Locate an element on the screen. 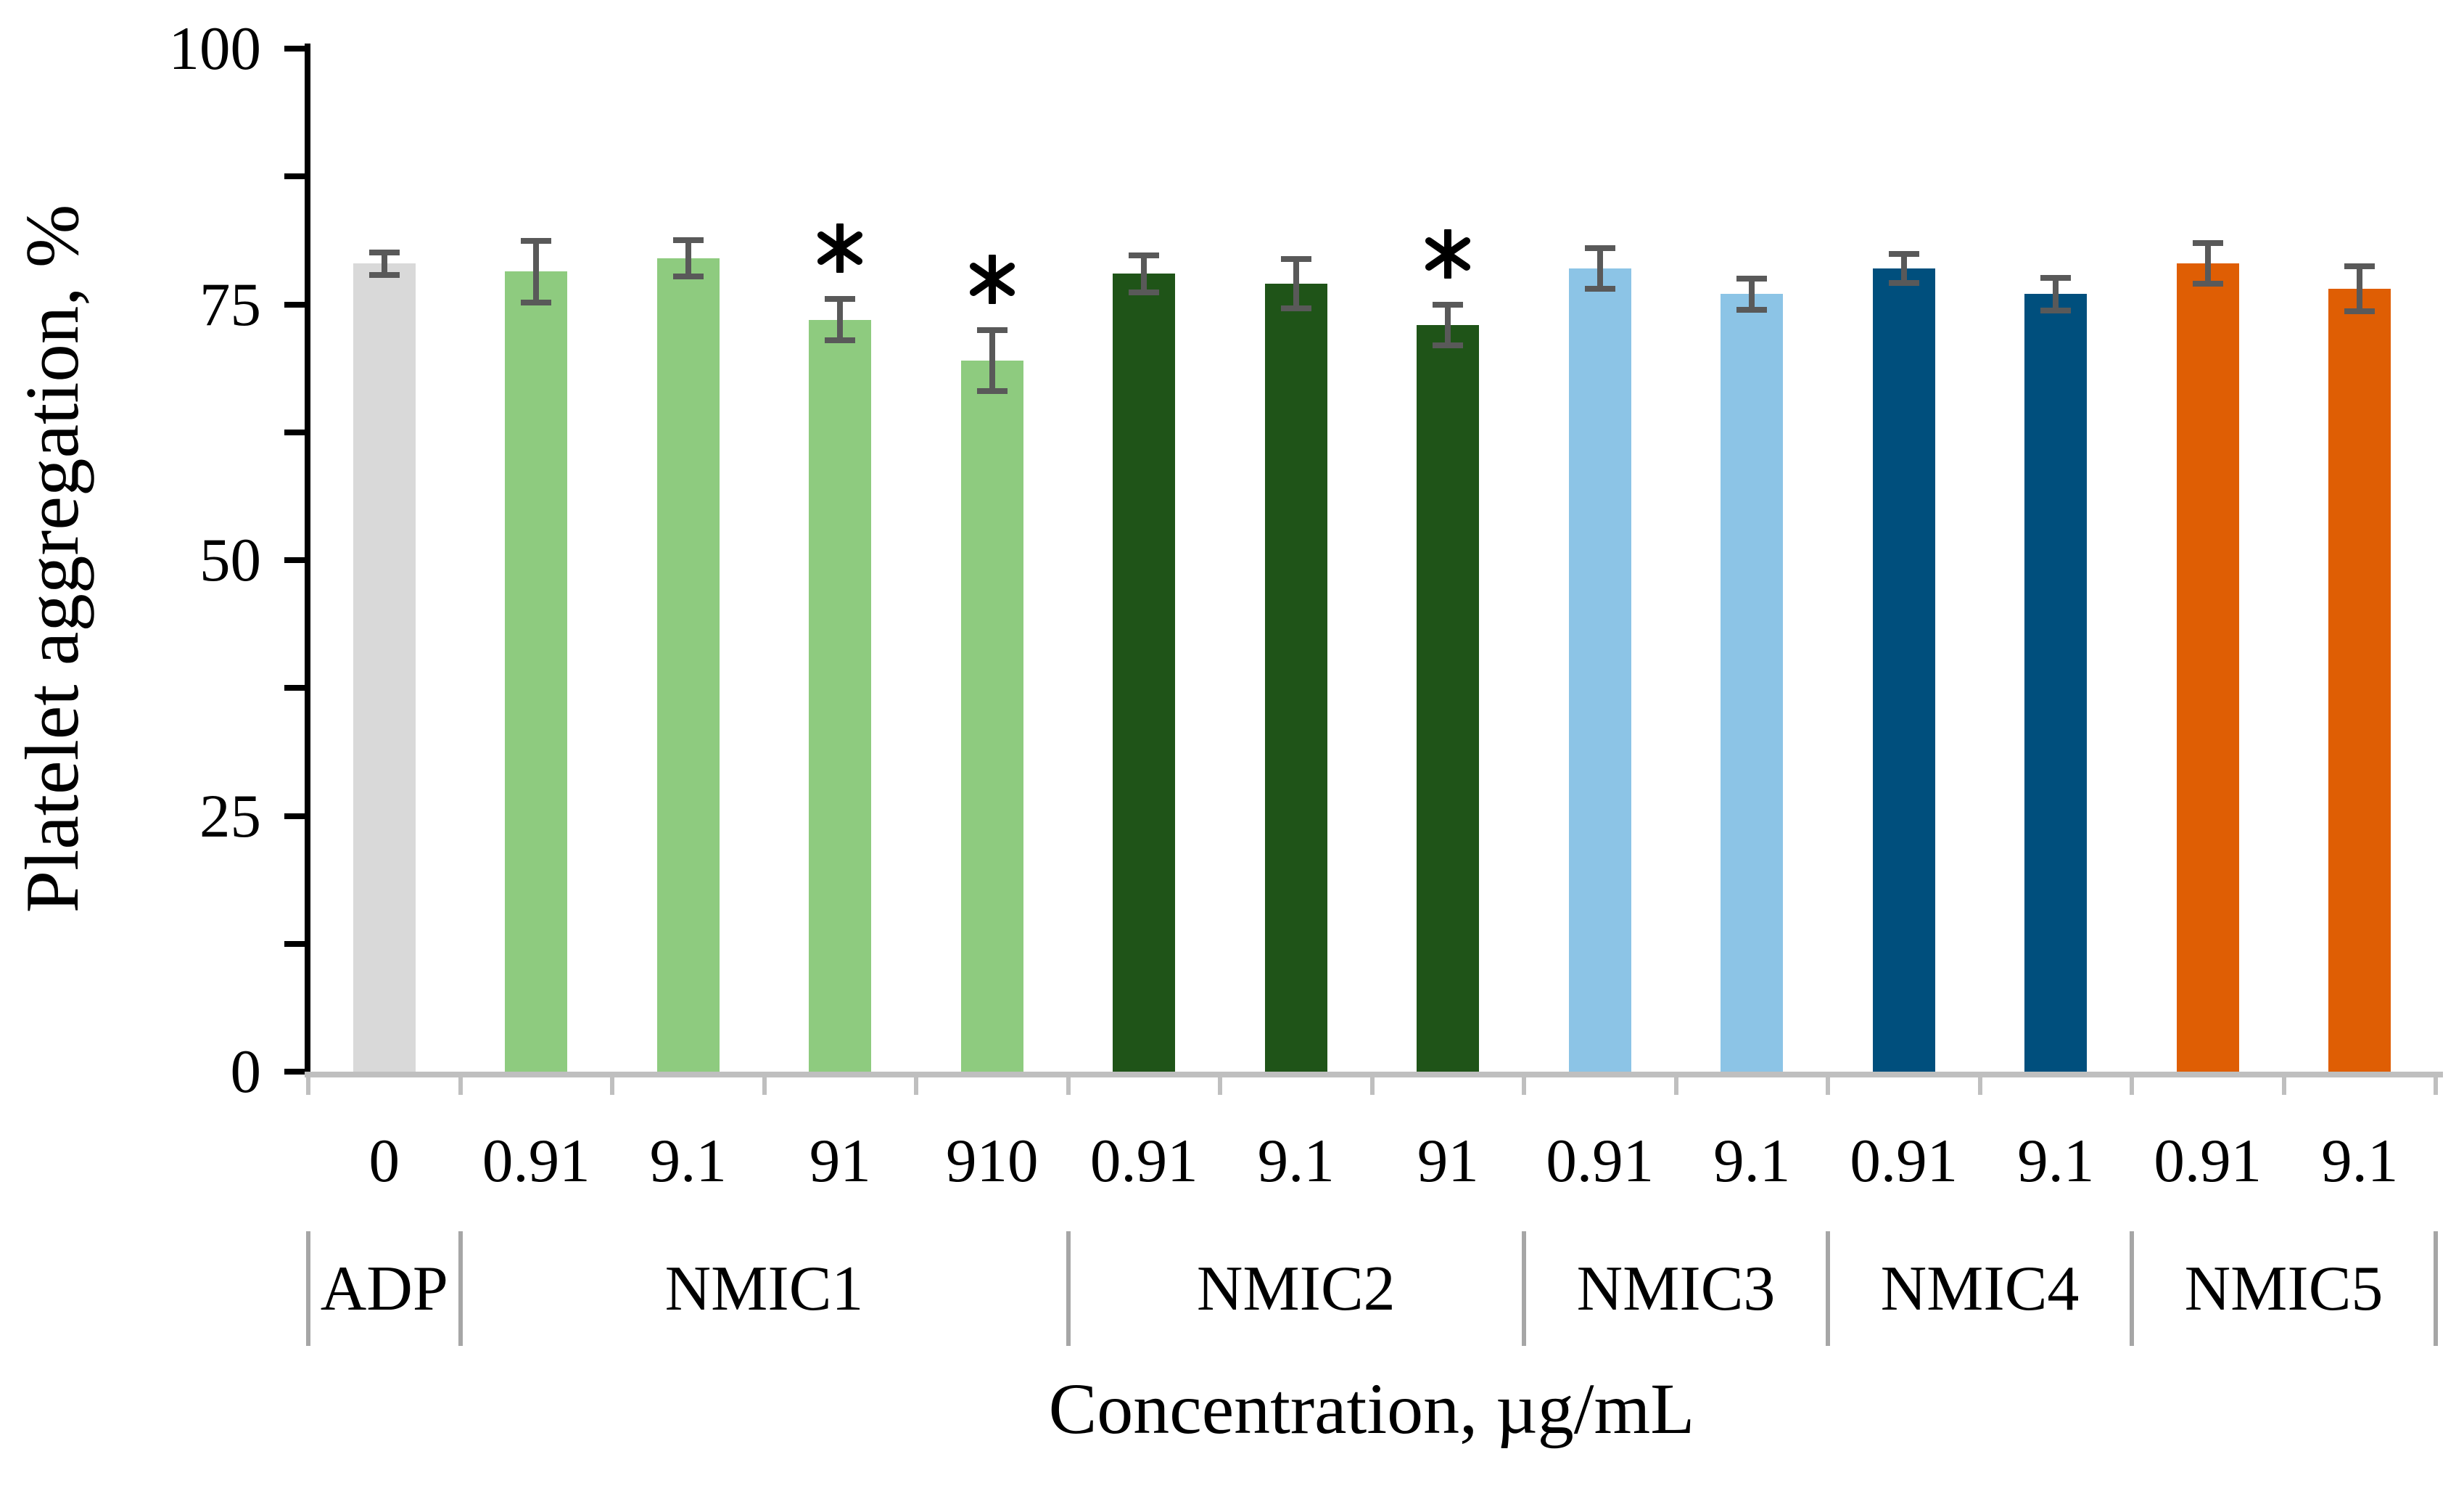 This screenshot has width=2464, height=1499. x-tick-label: 910 is located at coordinates (992, 1161).